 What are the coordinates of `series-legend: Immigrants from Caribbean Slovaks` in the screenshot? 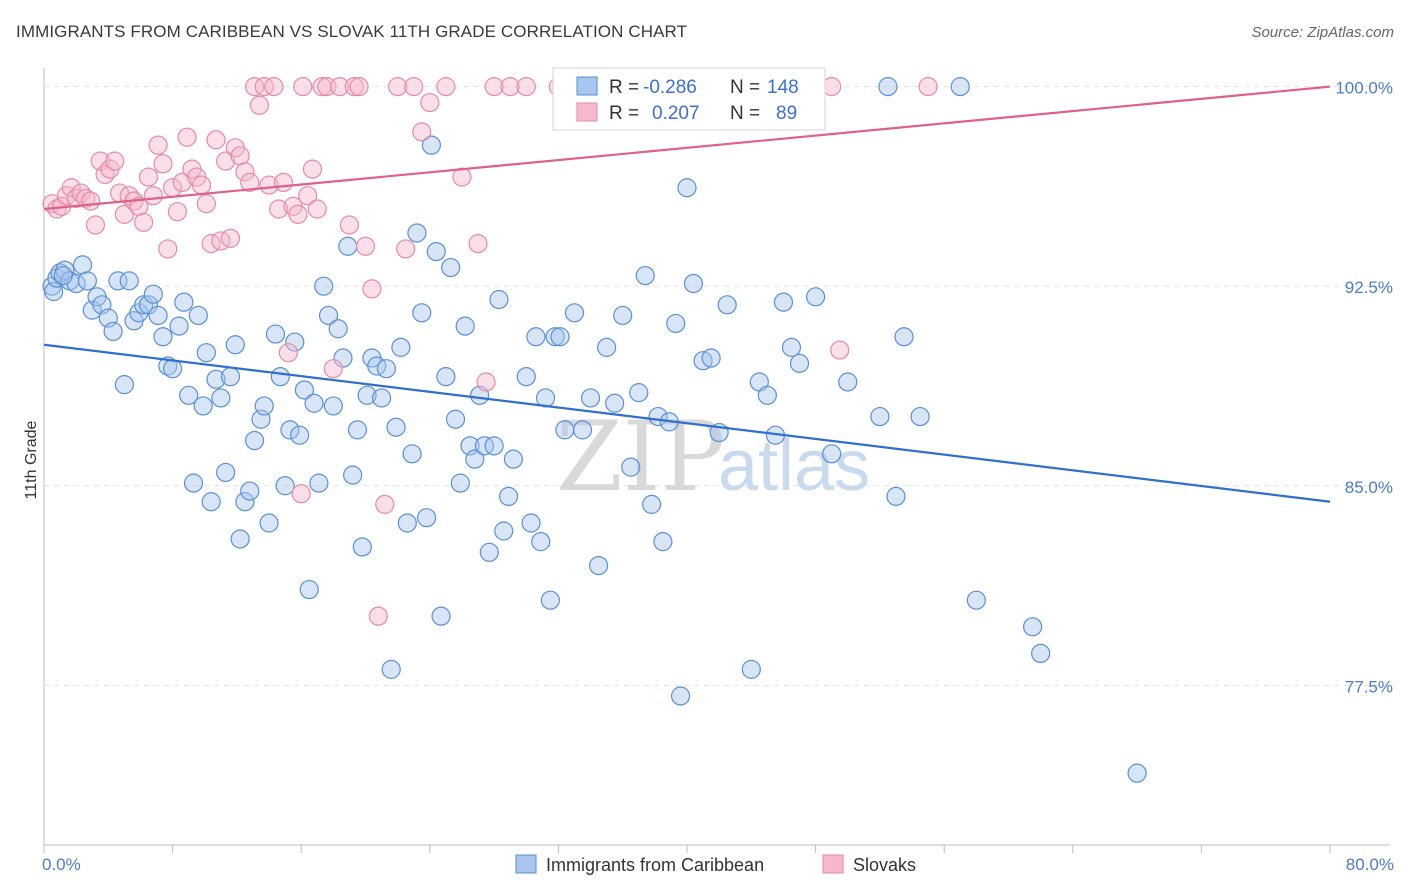 It's located at (715, 864).